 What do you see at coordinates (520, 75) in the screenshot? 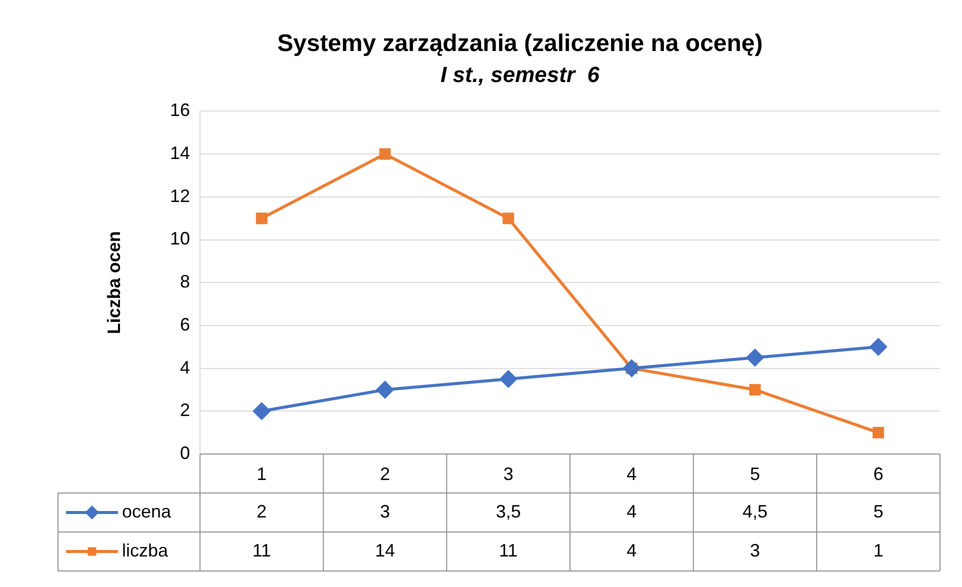
I see `chart-subtitle: I st., semestr 6` at bounding box center [520, 75].